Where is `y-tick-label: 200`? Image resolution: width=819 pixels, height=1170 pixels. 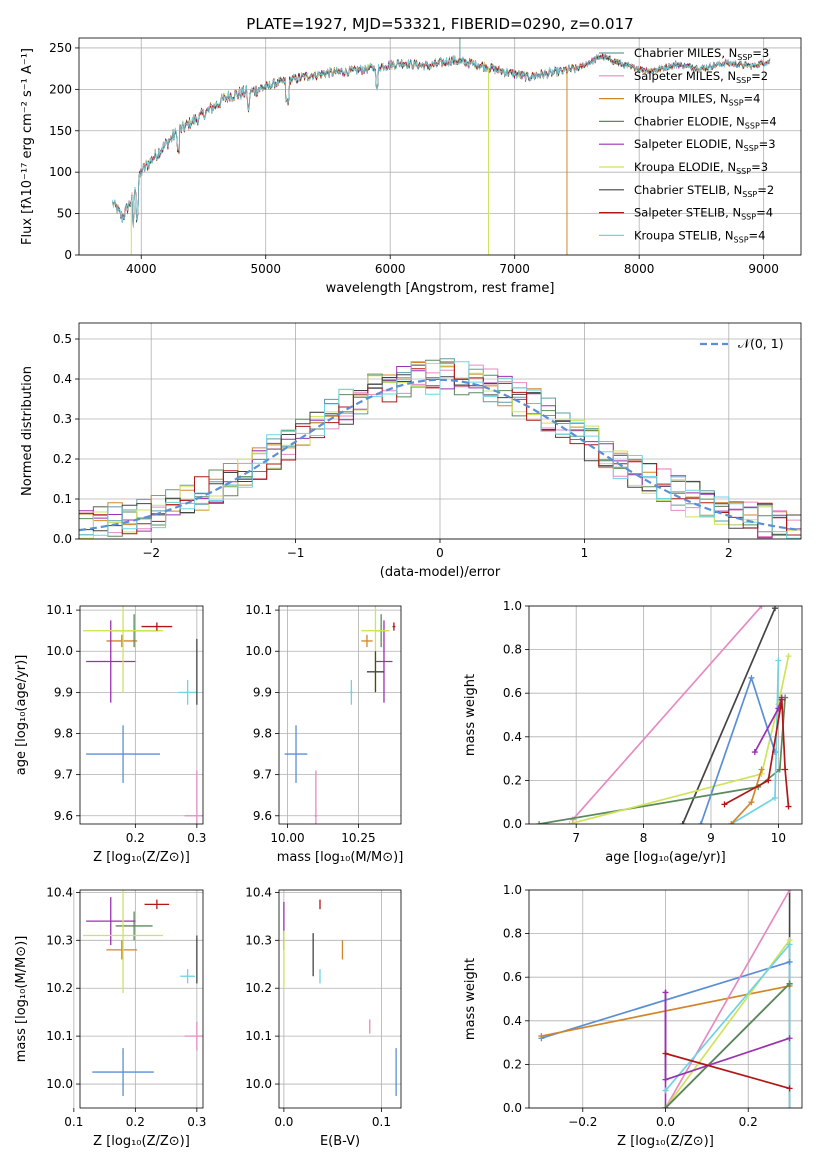 y-tick-label: 200 is located at coordinates (60, 89).